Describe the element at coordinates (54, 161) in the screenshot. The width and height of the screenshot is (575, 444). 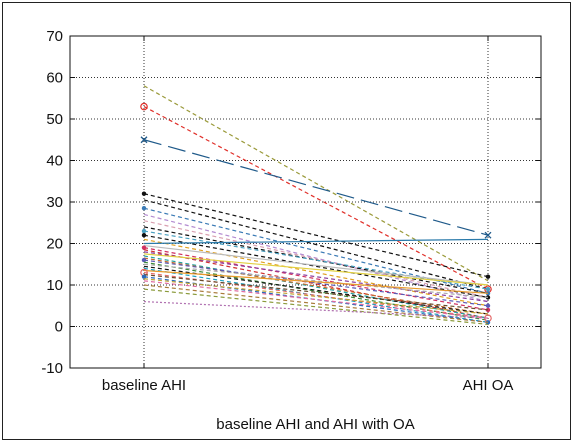
I see `y-tick-label: 40` at that location.